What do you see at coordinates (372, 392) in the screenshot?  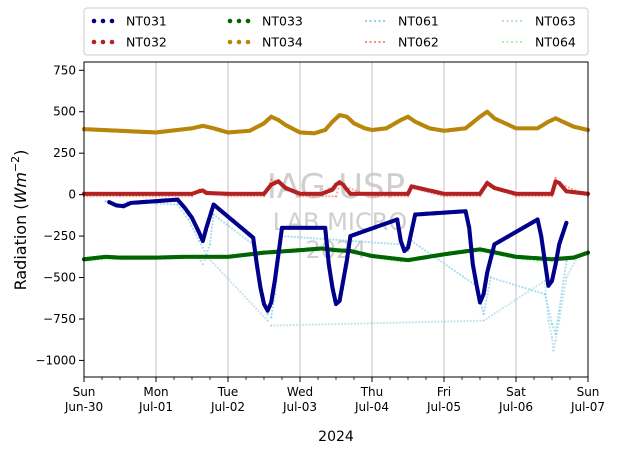 I see `x-tick-label-day: Thu` at bounding box center [372, 392].